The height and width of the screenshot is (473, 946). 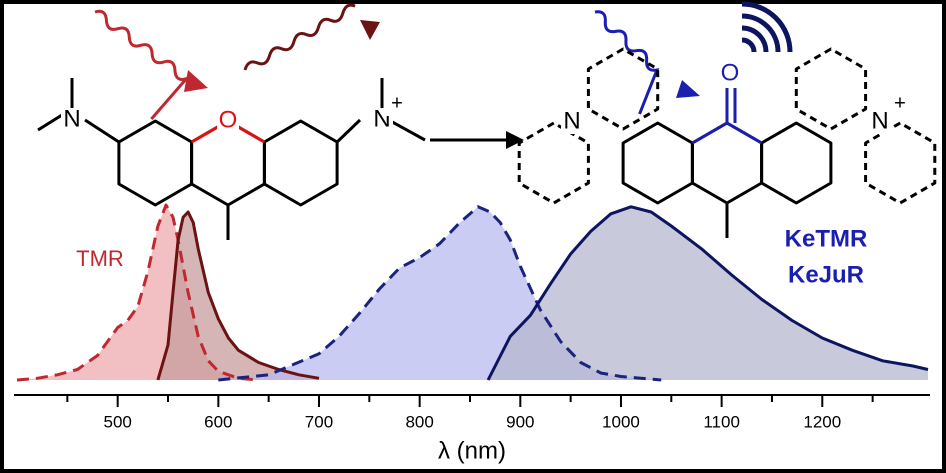 What do you see at coordinates (721, 421) in the screenshot?
I see `x-tick-label: 1100` at bounding box center [721, 421].